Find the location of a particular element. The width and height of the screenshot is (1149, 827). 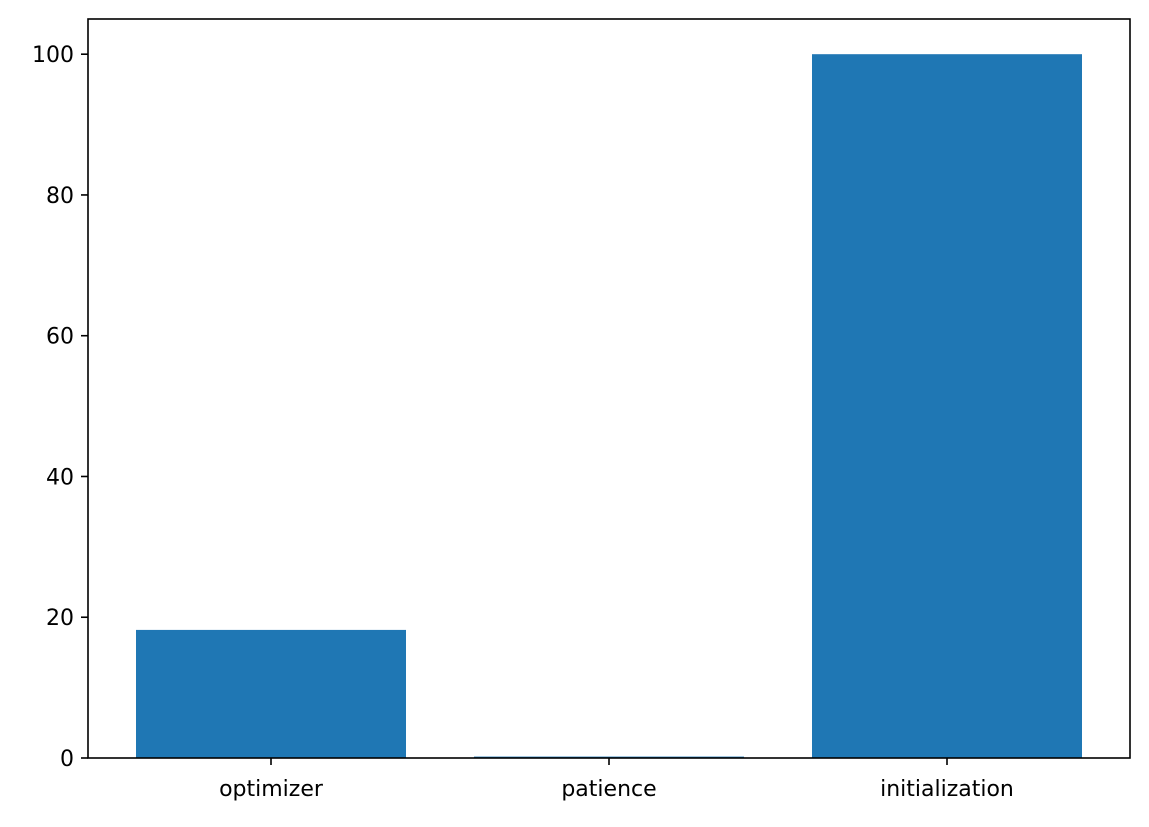

x-axis-ticks: optimizer patience initialization is located at coordinates (616, 780).